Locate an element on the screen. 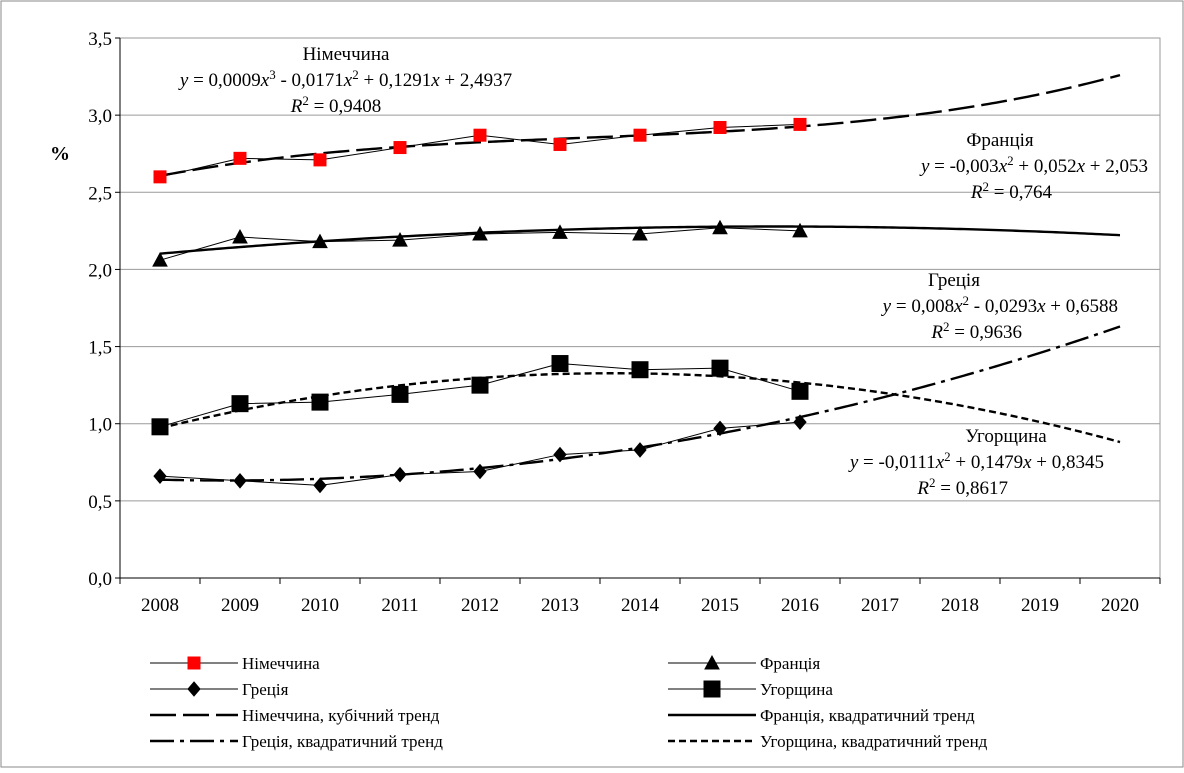  y-tick-label: 3,0 is located at coordinates (100, 116).